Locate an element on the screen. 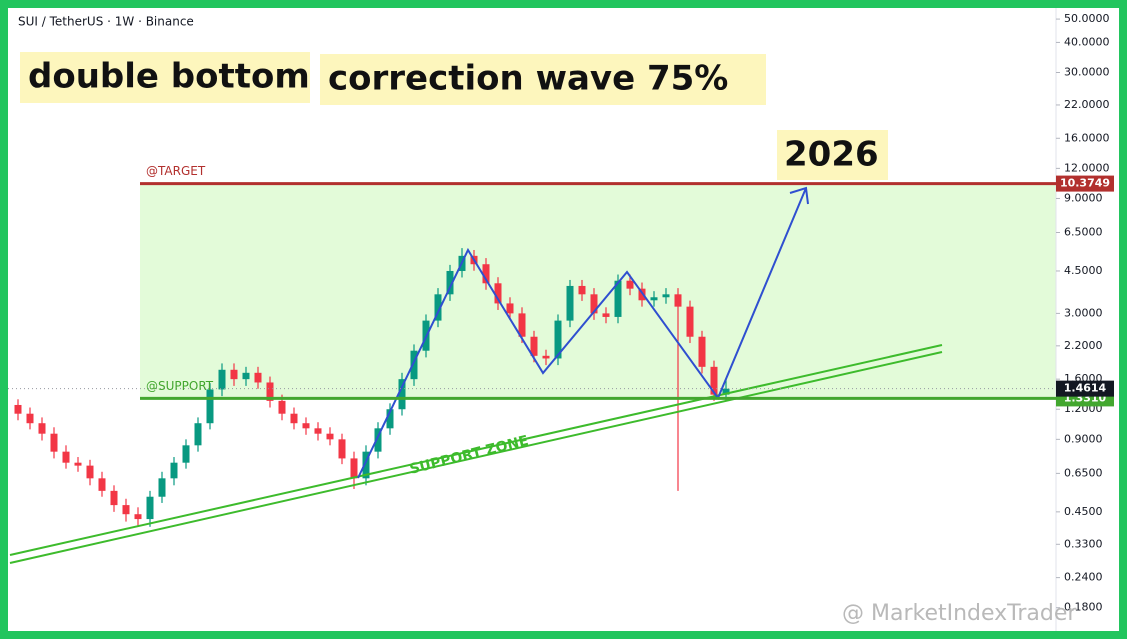 The height and width of the screenshot is (639, 1127). y-tick-label: 0.3300 is located at coordinates (1083, 543).